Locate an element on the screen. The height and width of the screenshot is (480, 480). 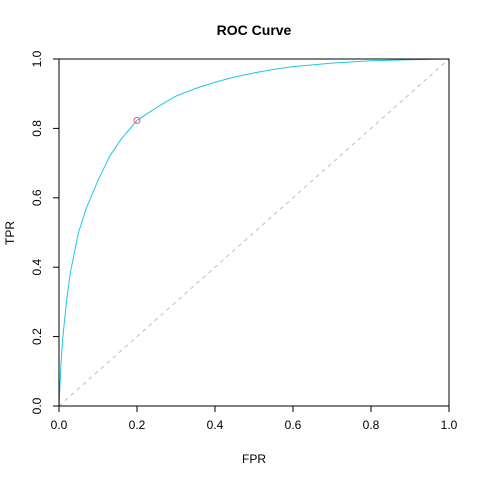
x-axis-label: FPR is located at coordinates (254, 459).